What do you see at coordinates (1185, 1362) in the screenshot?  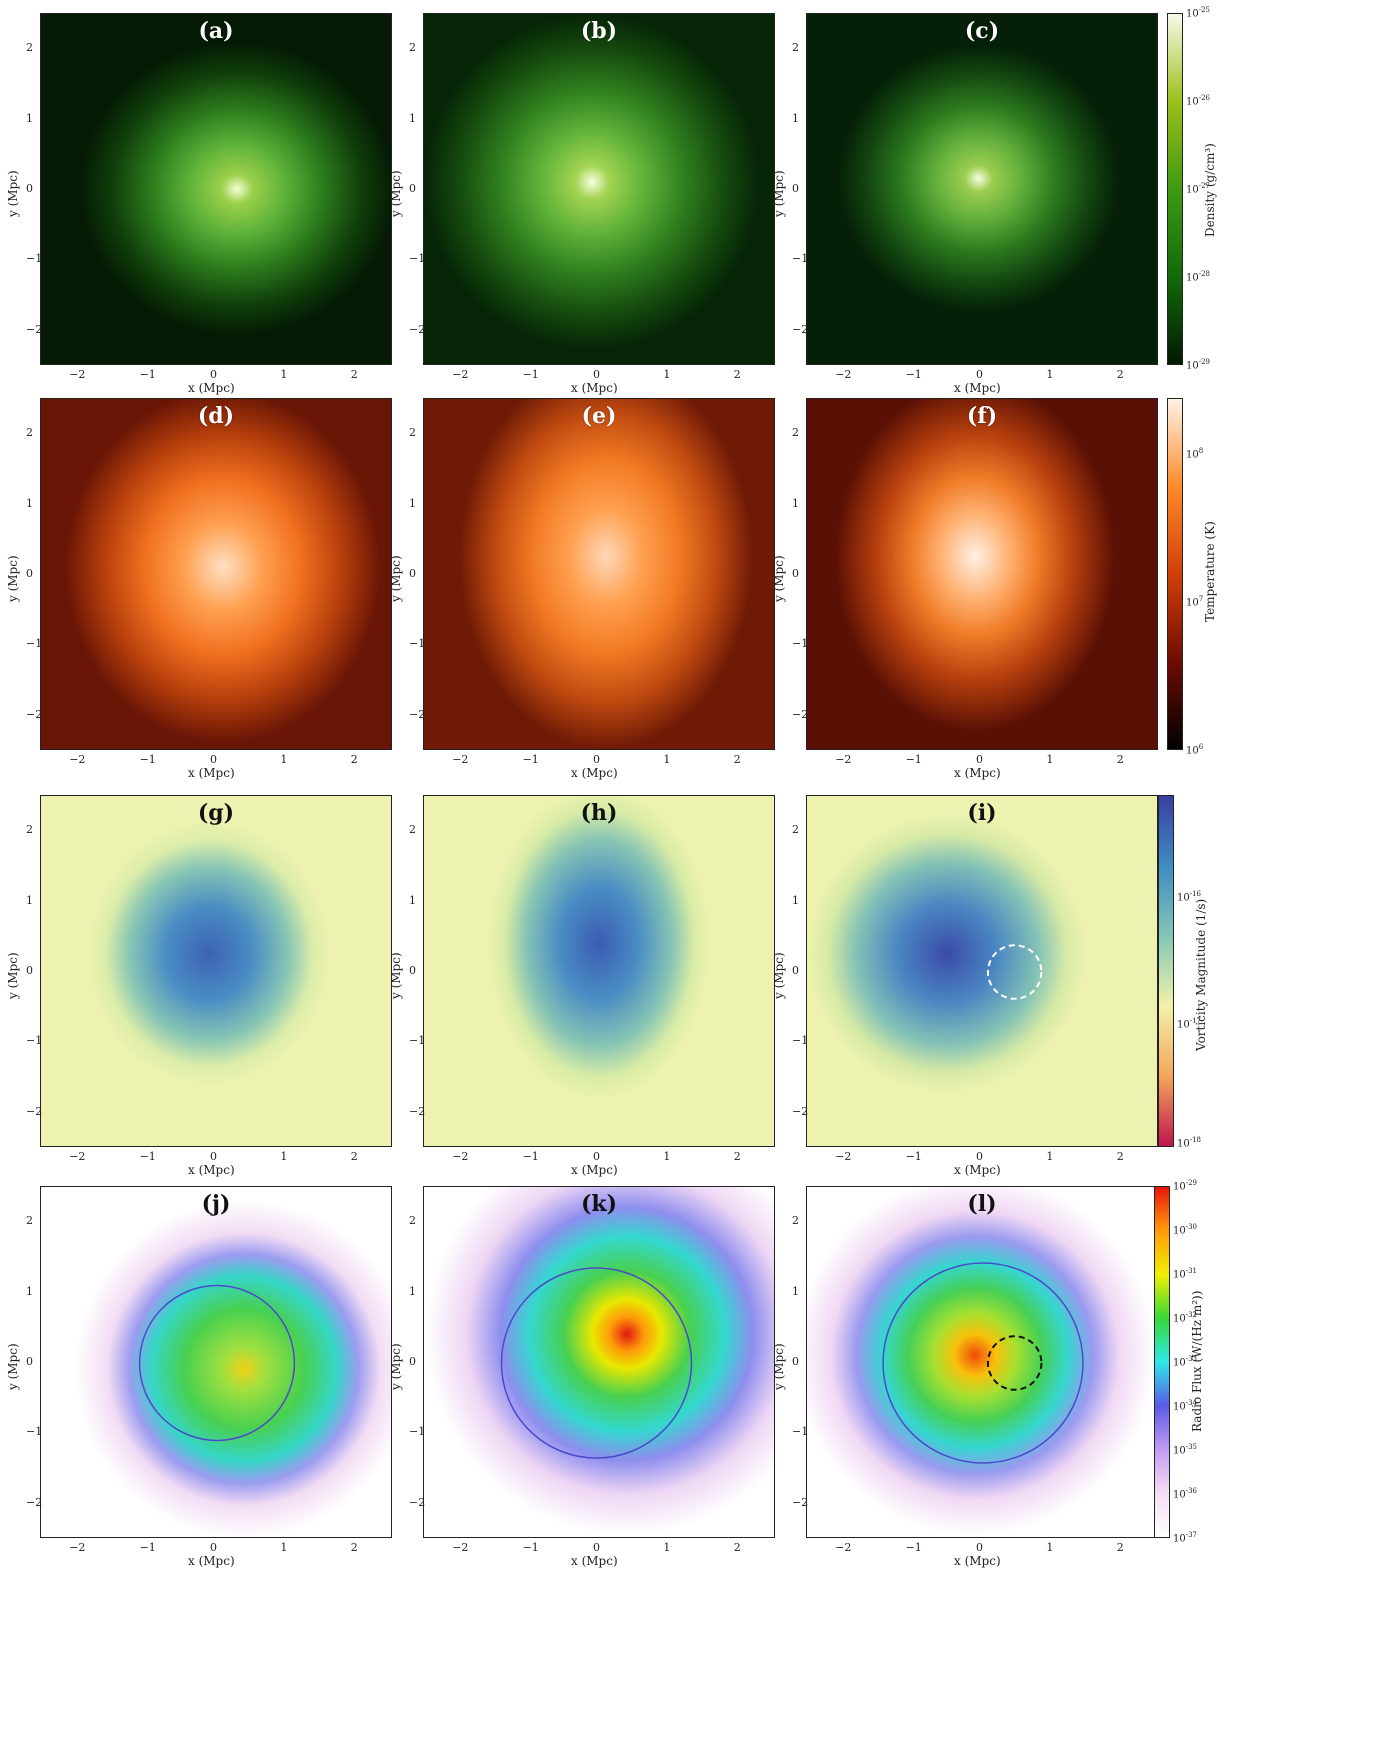 I see `colorbar-tick-label: 10-33` at bounding box center [1185, 1362].